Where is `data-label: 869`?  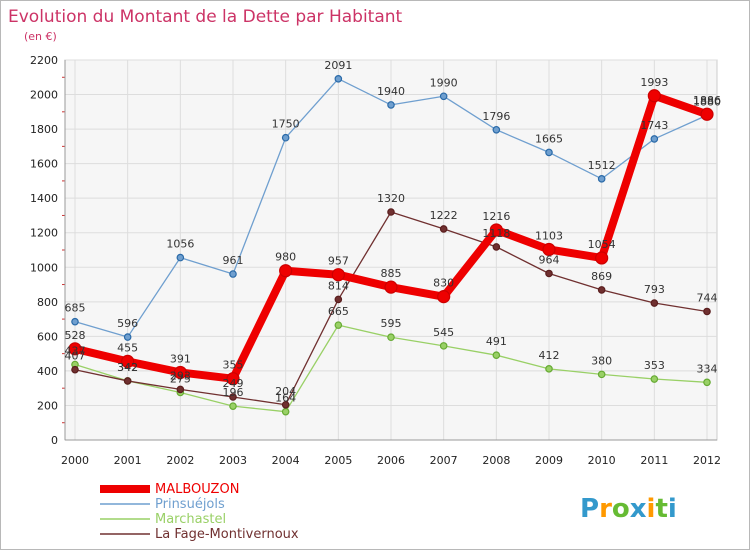 data-label: 869 is located at coordinates (601, 276).